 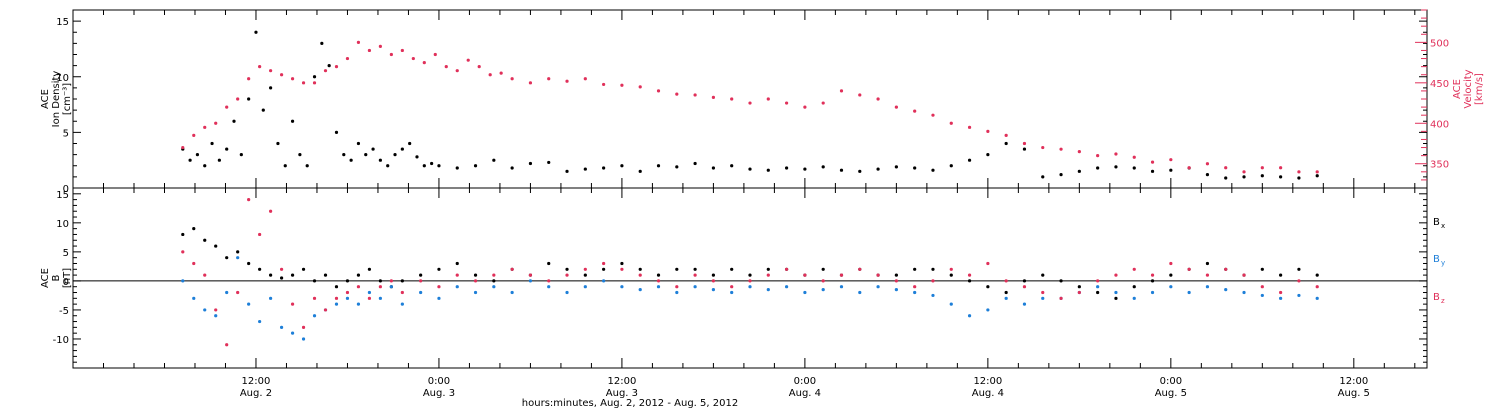 What do you see at coordinates (45, 278) in the screenshot?
I see `b-axis-label: ACE` at bounding box center [45, 278].